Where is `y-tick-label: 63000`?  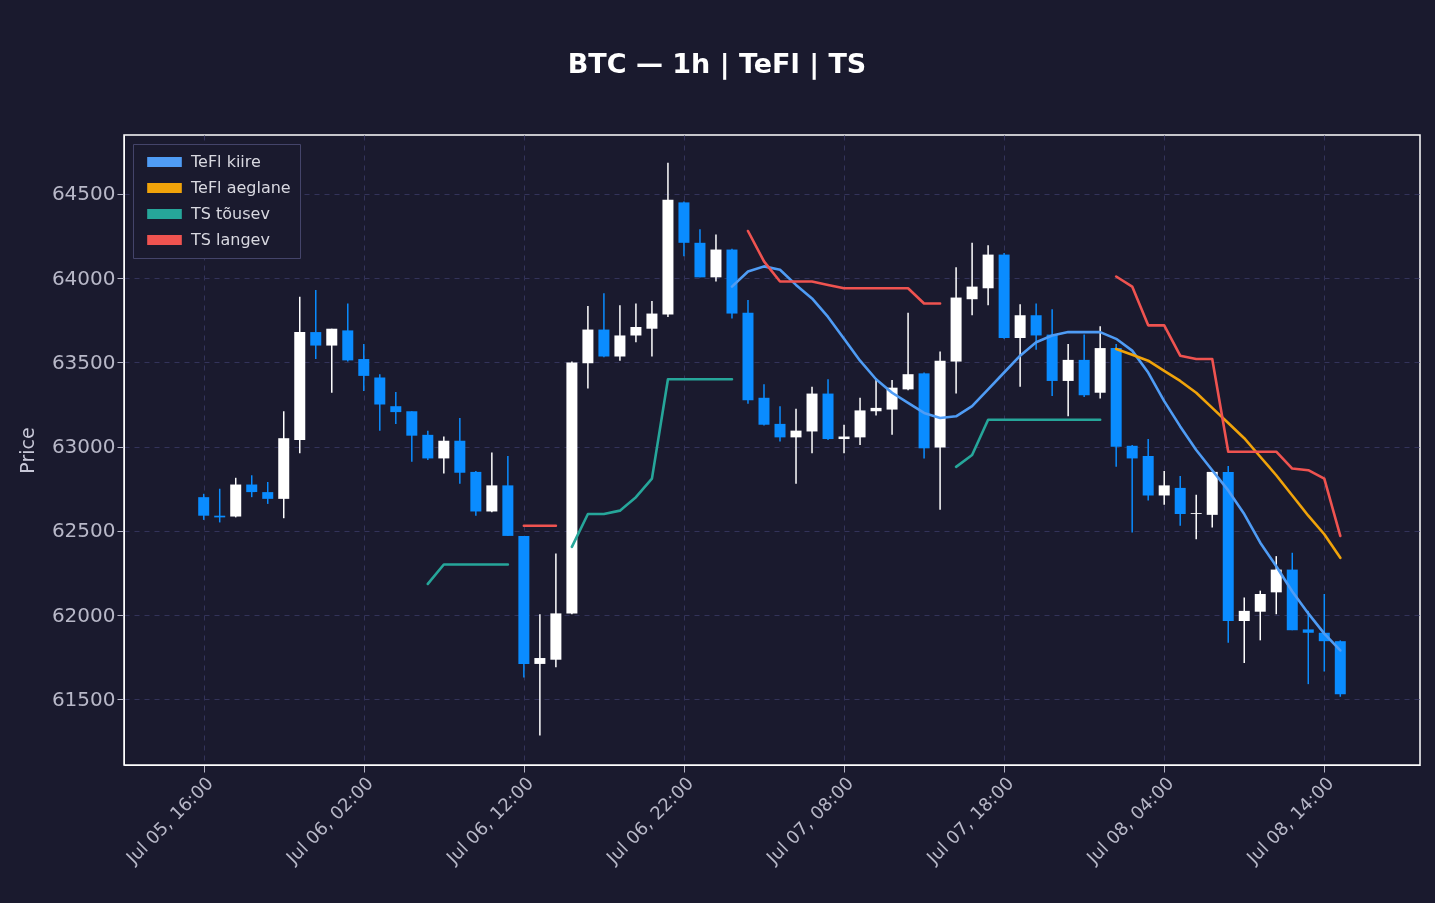
y-tick-label: 63000 is located at coordinates (83, 446).